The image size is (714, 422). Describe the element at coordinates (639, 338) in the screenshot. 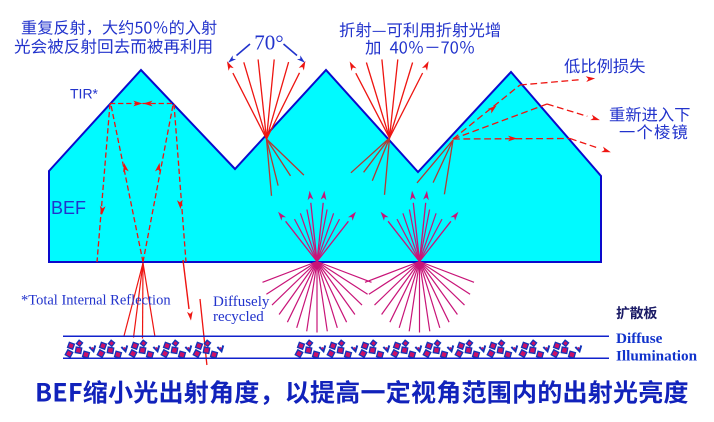

I see `svg-text: Diffuse` at that location.